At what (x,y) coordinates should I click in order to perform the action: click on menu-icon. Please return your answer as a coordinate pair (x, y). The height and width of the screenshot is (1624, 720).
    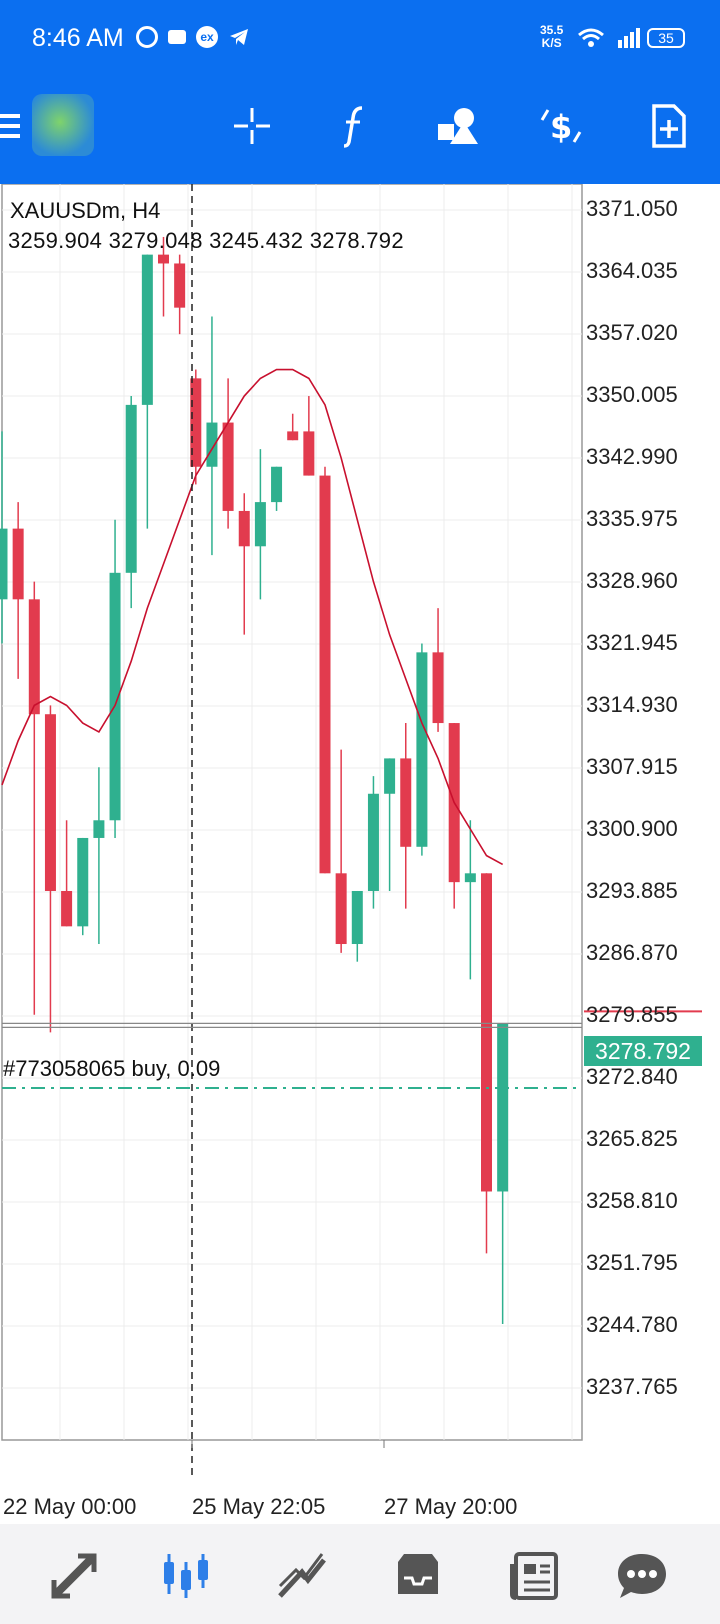
    Looking at the image, I should click on (10, 127).